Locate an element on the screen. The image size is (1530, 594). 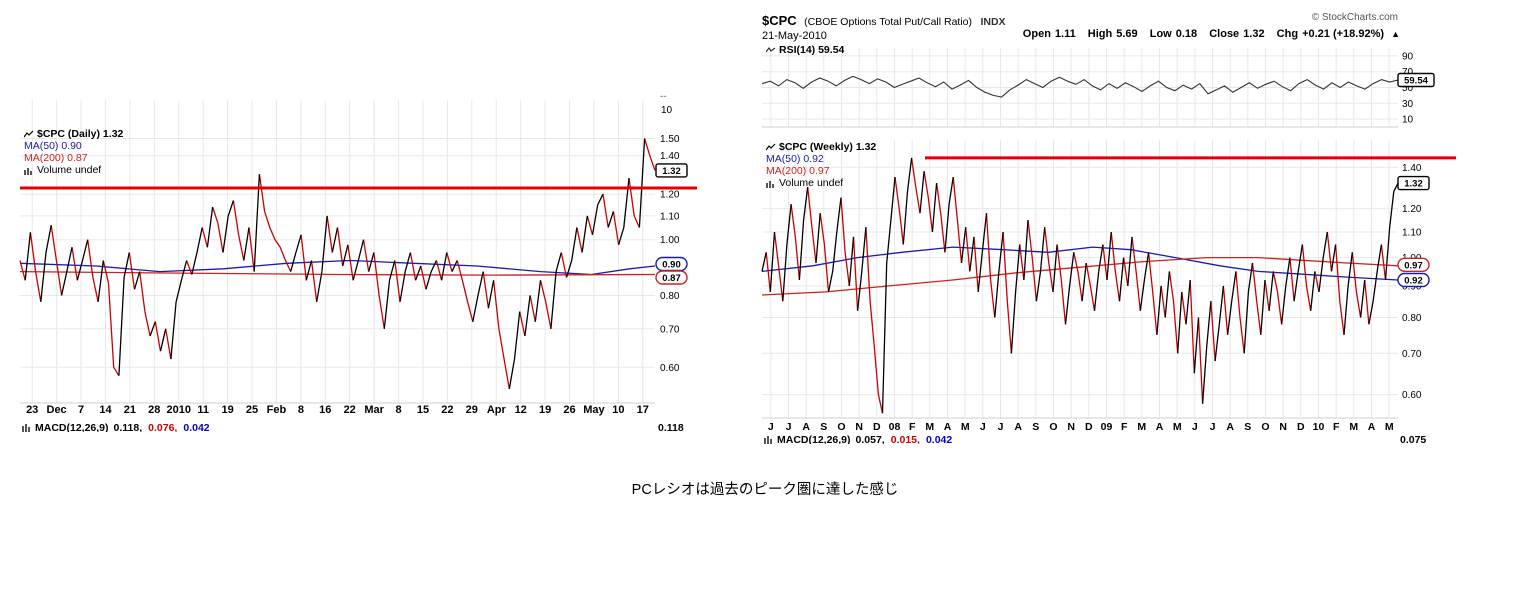
svg-text: 2010 is located at coordinates (179, 410).